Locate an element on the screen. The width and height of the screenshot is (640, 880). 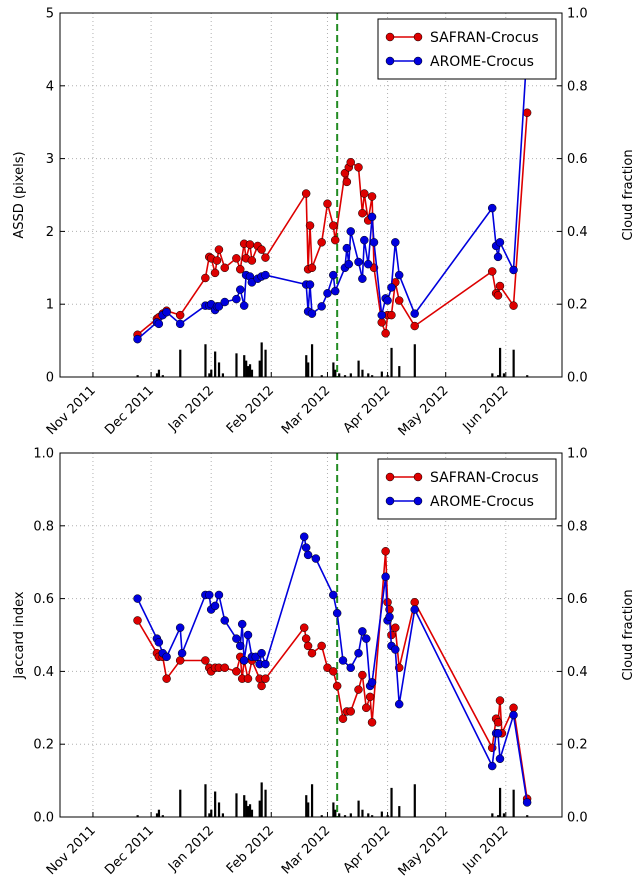
y-axis-title: ASSD (pixels) is located at coordinates (19, 194).